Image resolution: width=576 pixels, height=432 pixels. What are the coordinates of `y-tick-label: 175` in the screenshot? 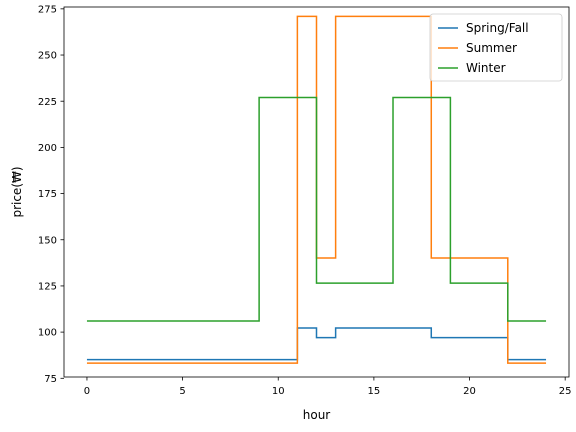 It's located at (47, 194).